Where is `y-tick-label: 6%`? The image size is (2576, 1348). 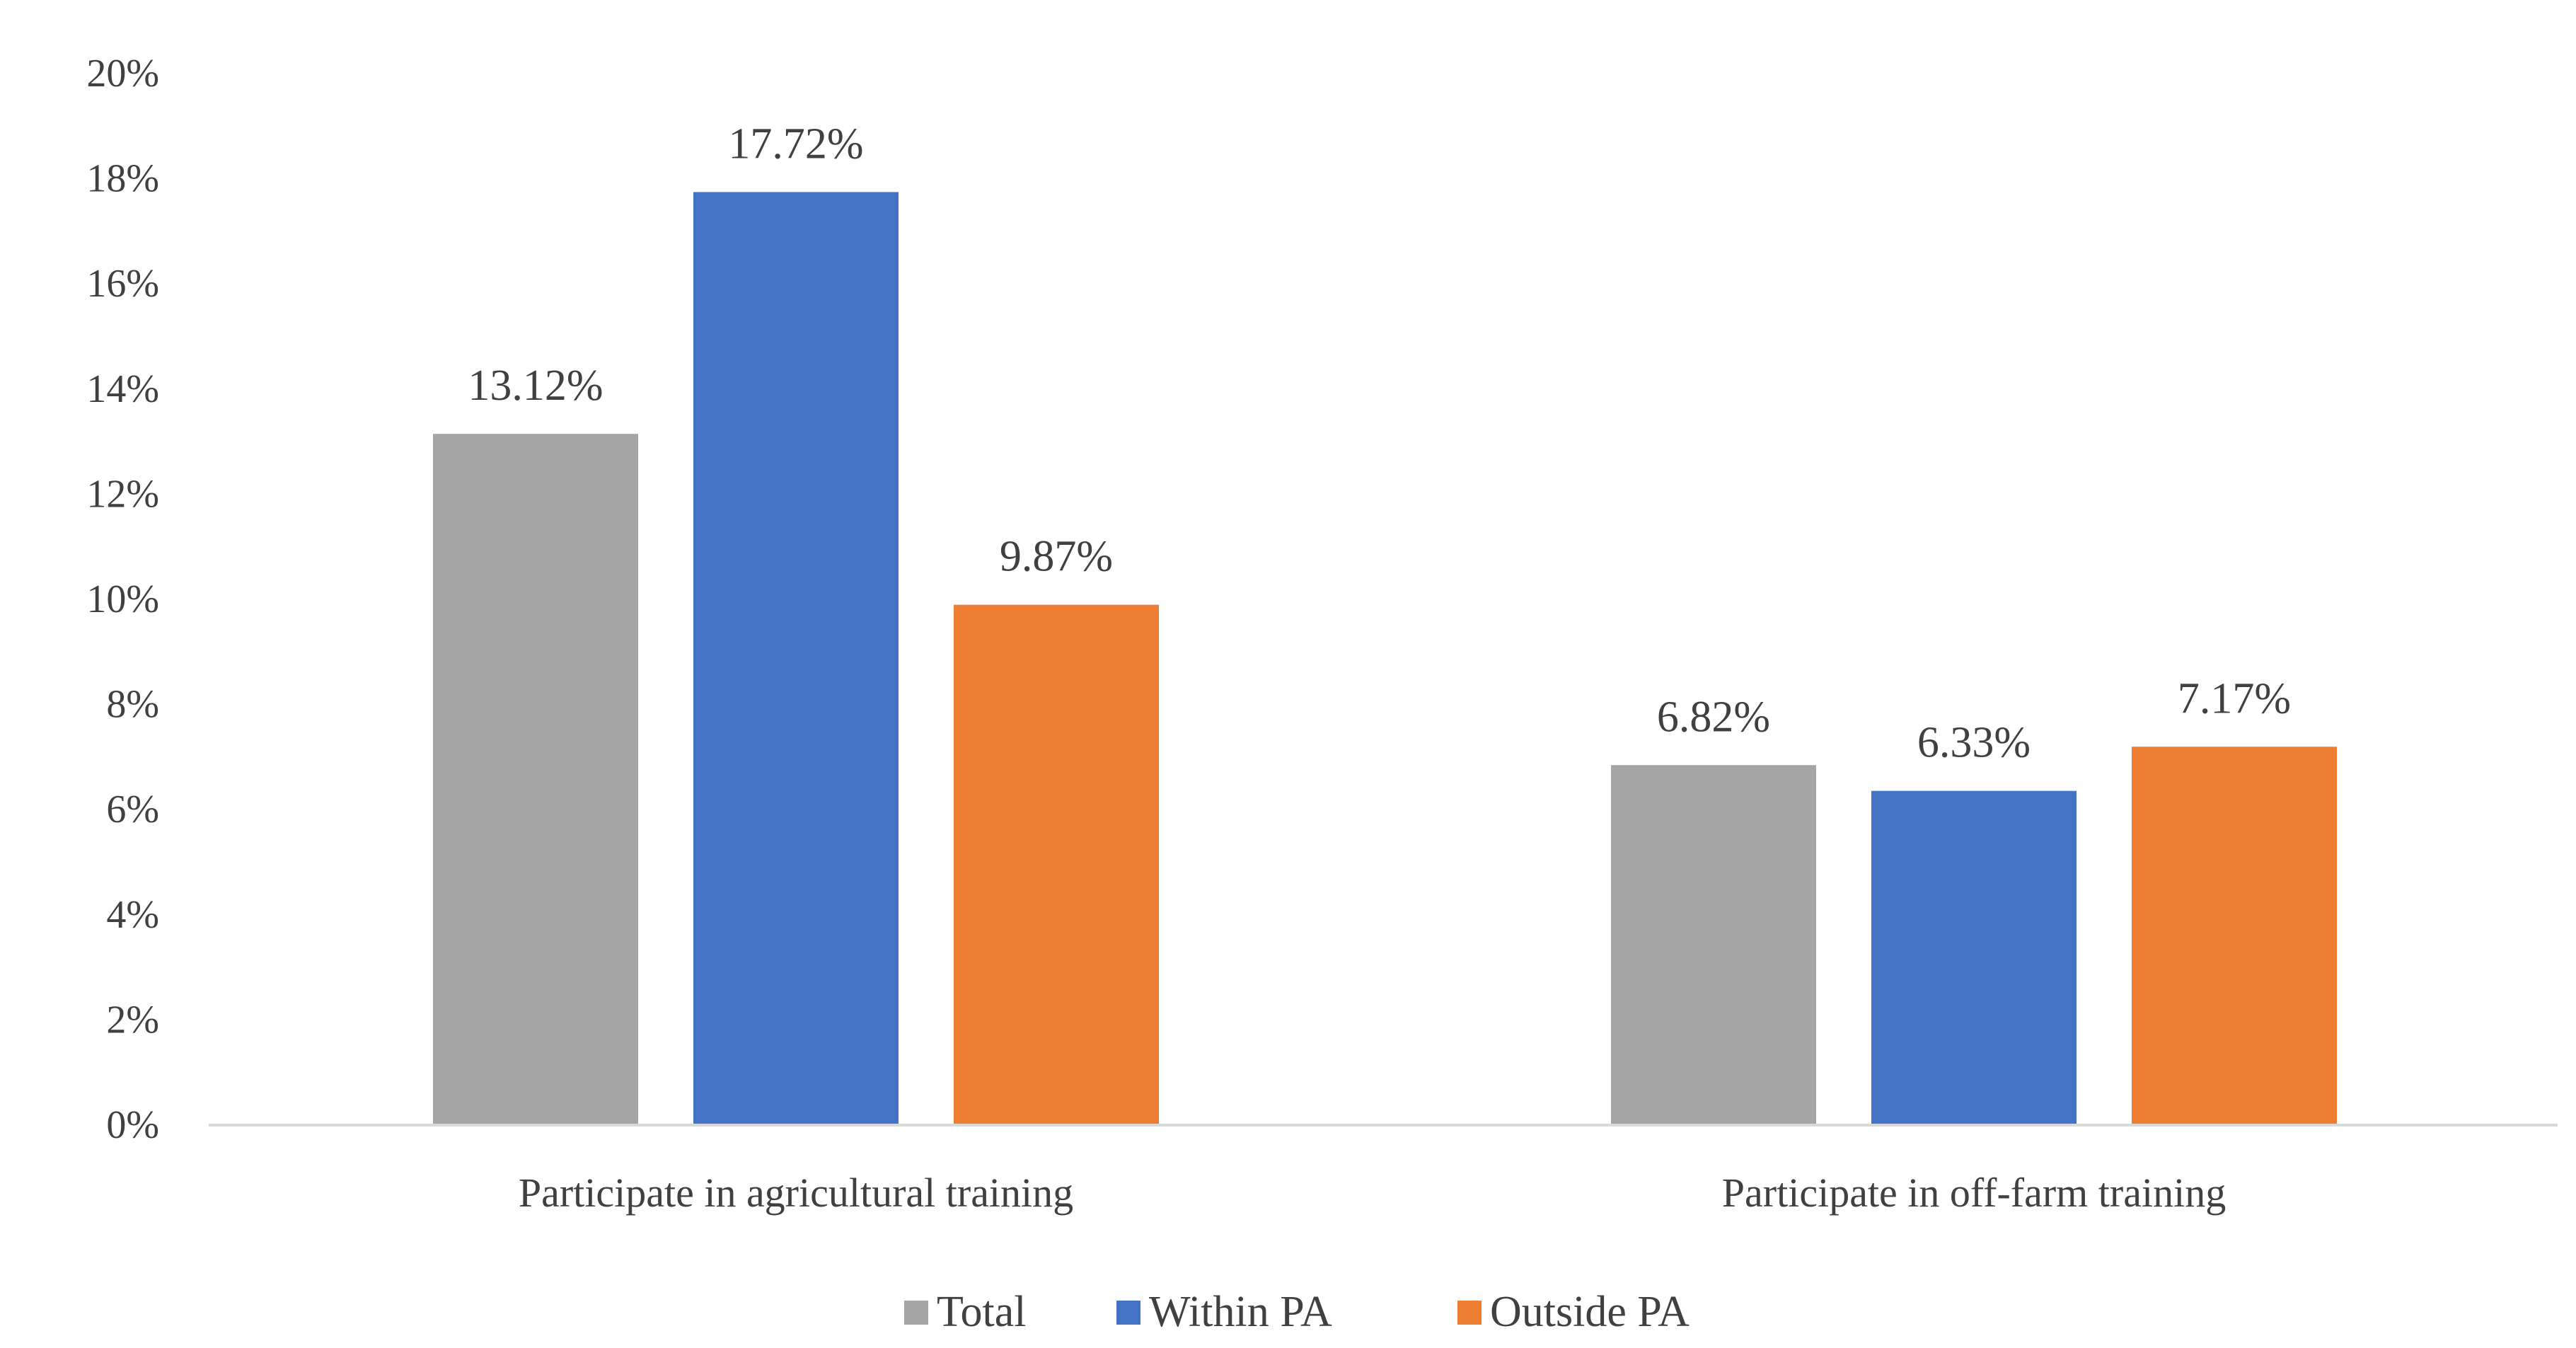 y-tick-label: 6% is located at coordinates (132, 810).